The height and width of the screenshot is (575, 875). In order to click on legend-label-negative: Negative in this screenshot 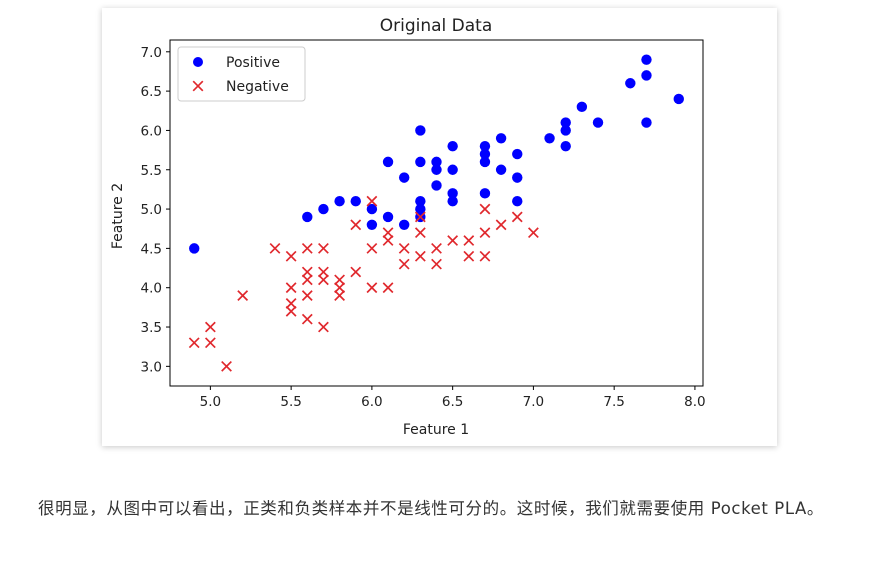, I will do `click(257, 87)`.